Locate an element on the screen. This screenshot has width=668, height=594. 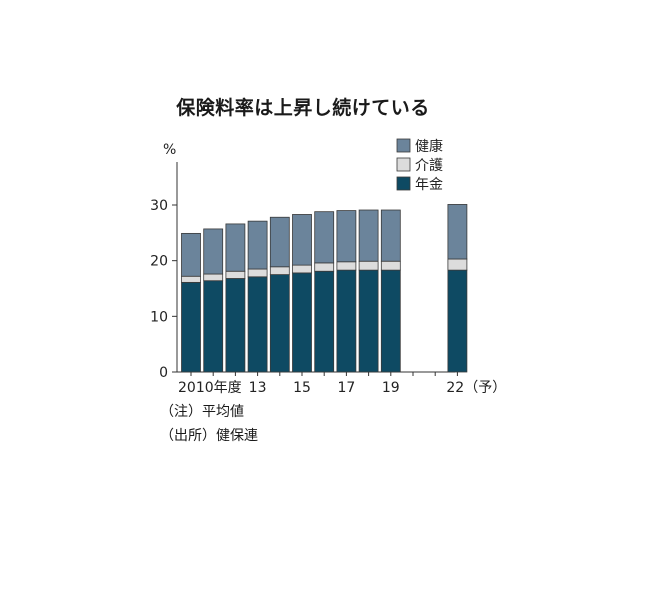
note-source: （出所）健保連 is located at coordinates (209, 436).